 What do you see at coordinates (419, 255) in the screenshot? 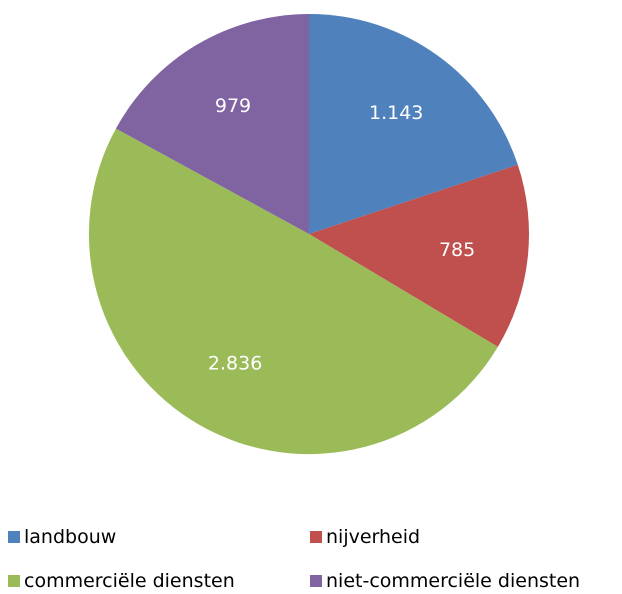
I see `pie-slice-nijverheid` at bounding box center [419, 255].